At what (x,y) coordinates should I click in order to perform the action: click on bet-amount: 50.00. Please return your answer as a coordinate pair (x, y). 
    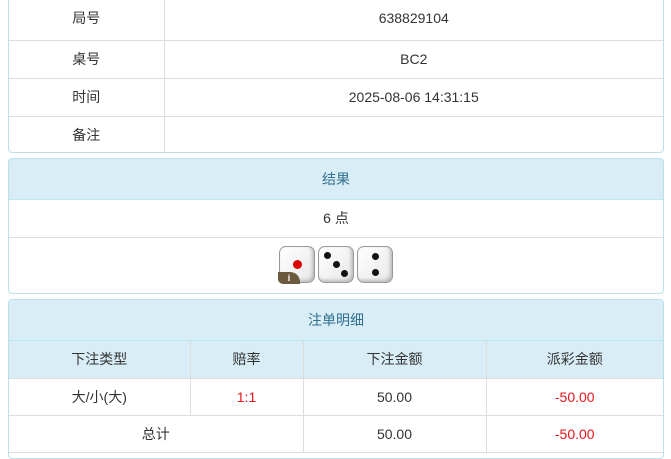
    Looking at the image, I should click on (394, 396).